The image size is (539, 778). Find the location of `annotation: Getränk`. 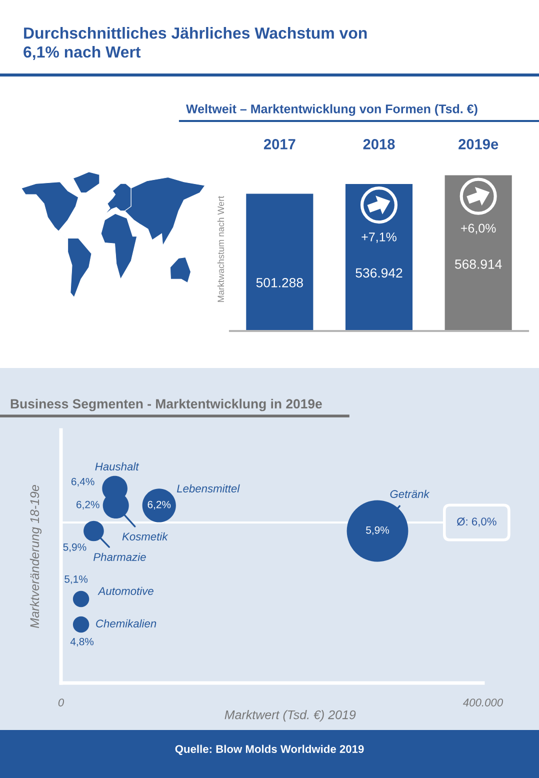

annotation: Getränk is located at coordinates (410, 494).